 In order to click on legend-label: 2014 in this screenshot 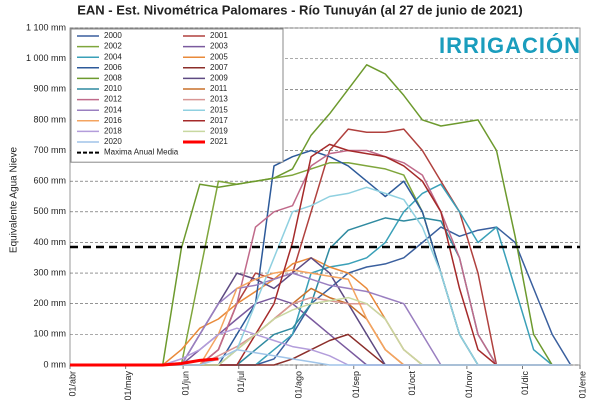, I will do `click(113, 109)`.